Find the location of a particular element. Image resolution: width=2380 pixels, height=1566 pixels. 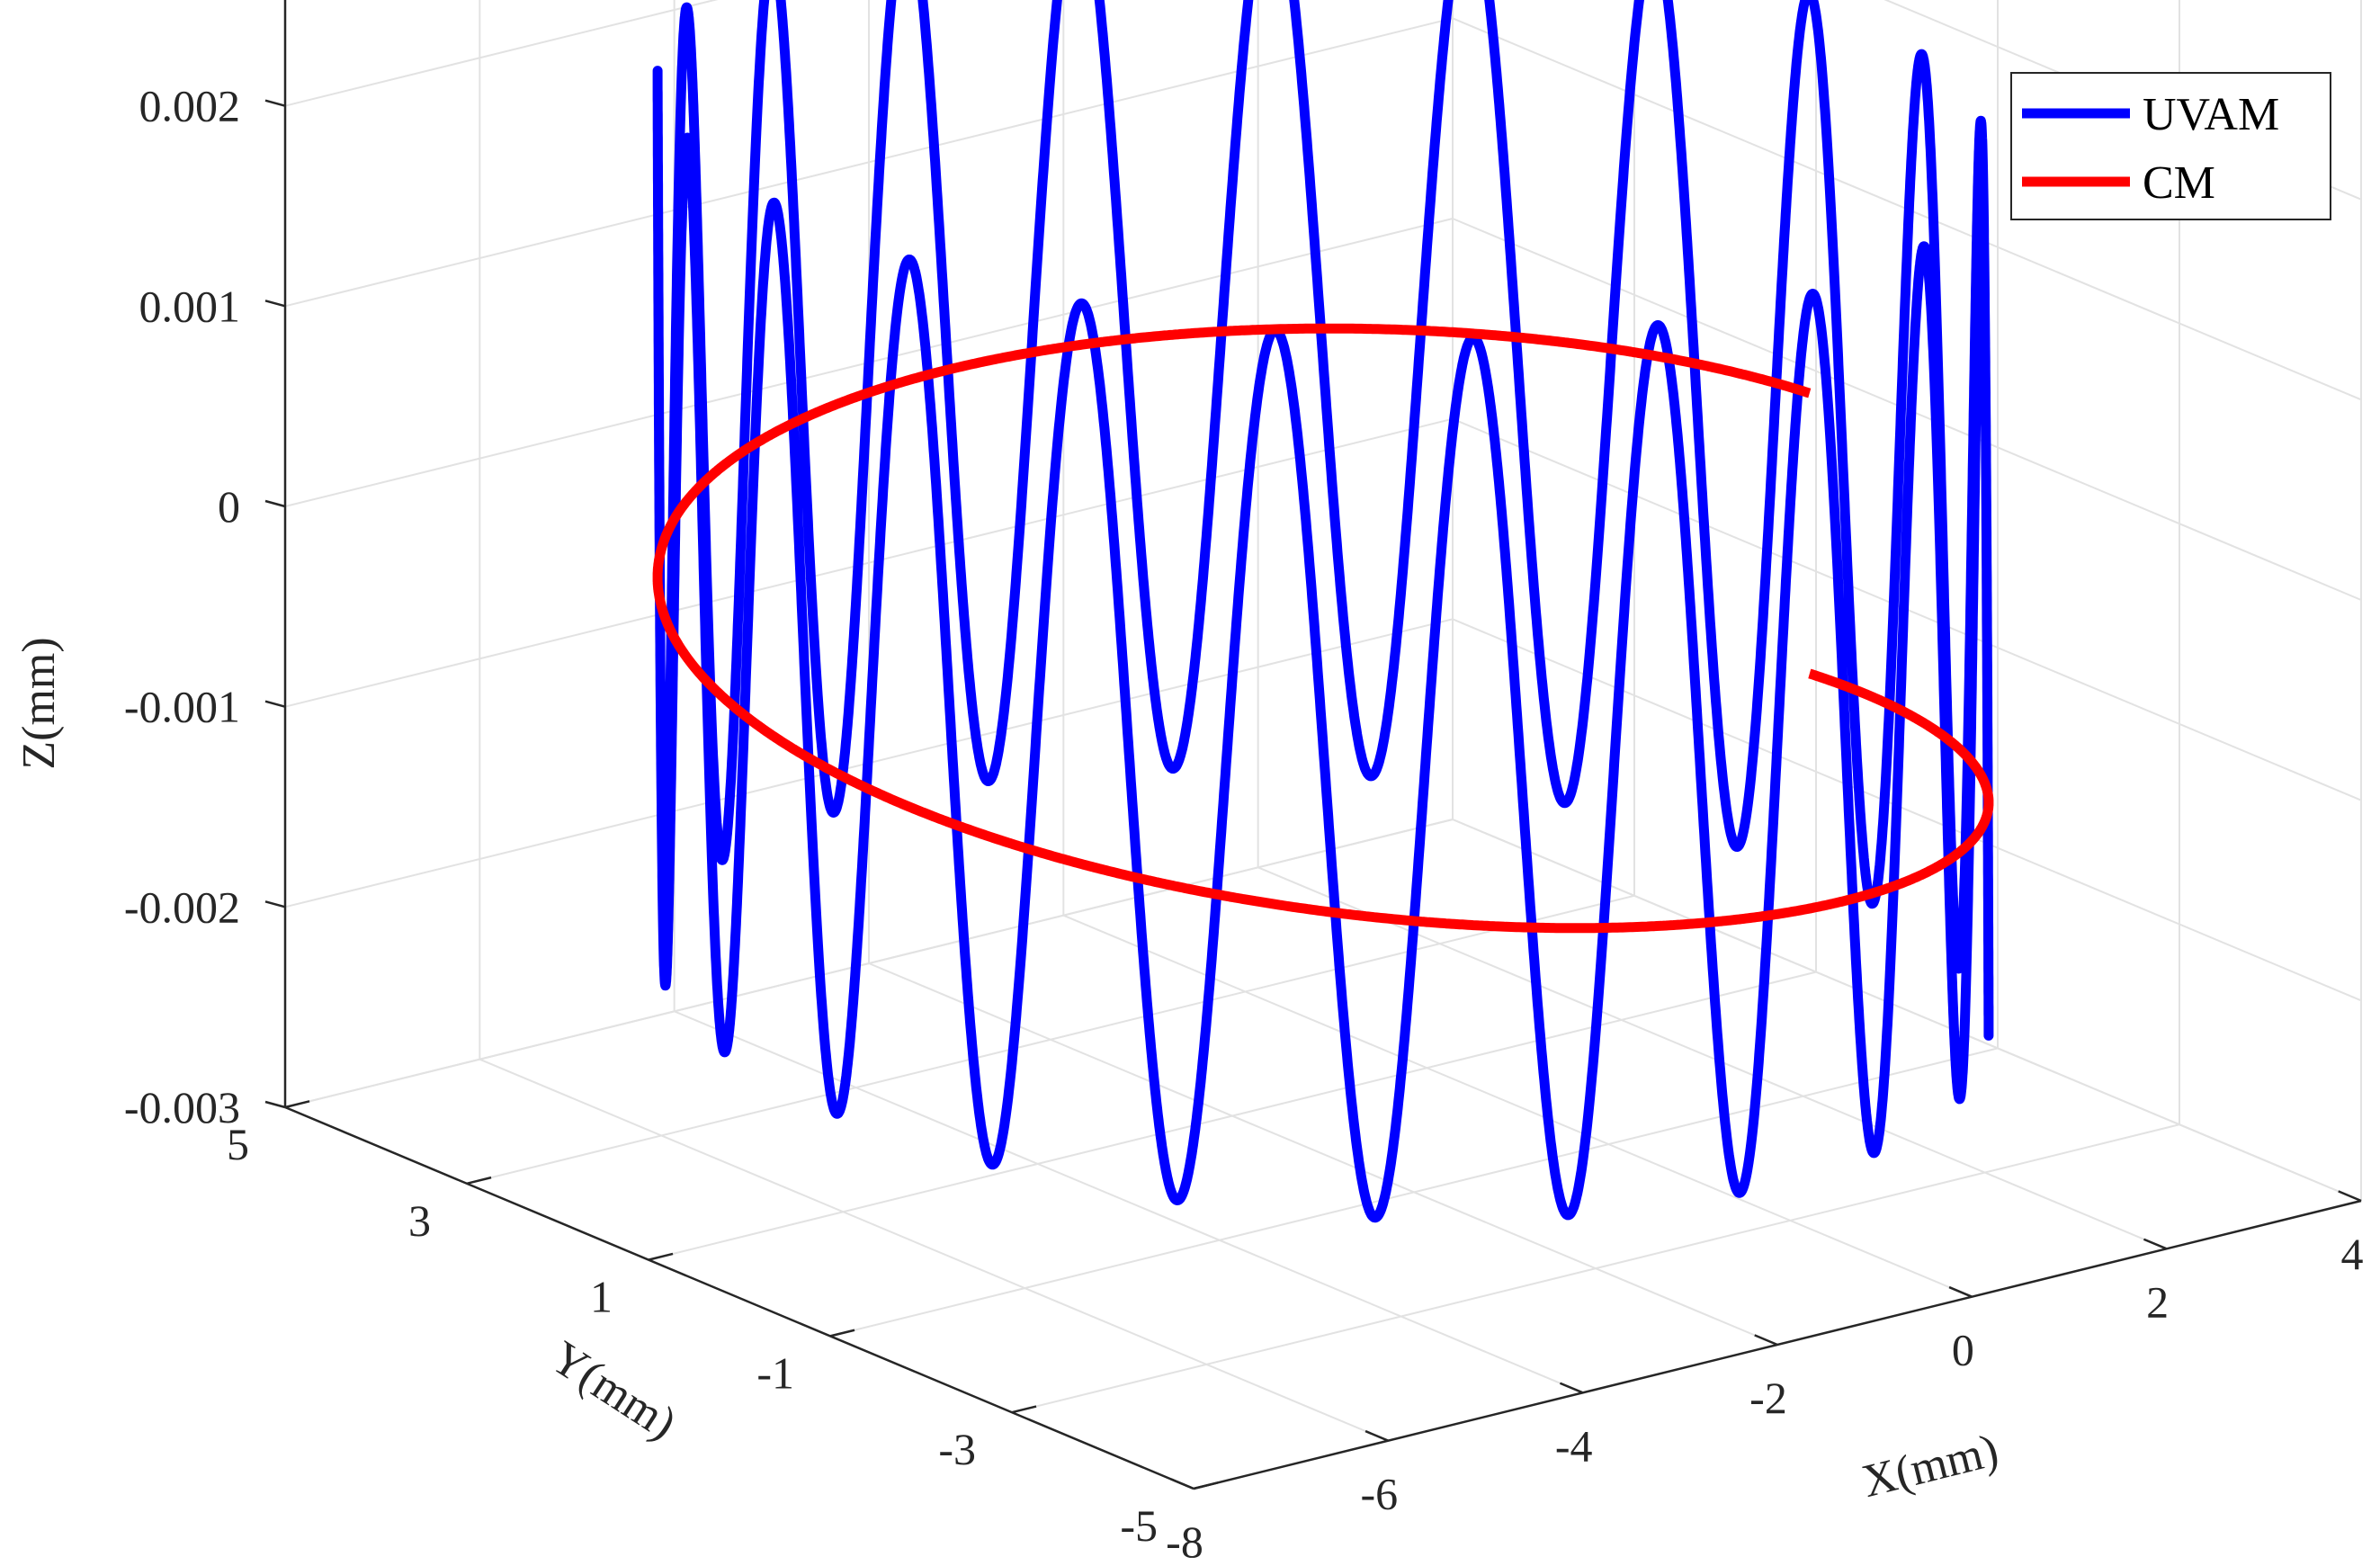

y-tick-label: -5 is located at coordinates (1139, 1525).